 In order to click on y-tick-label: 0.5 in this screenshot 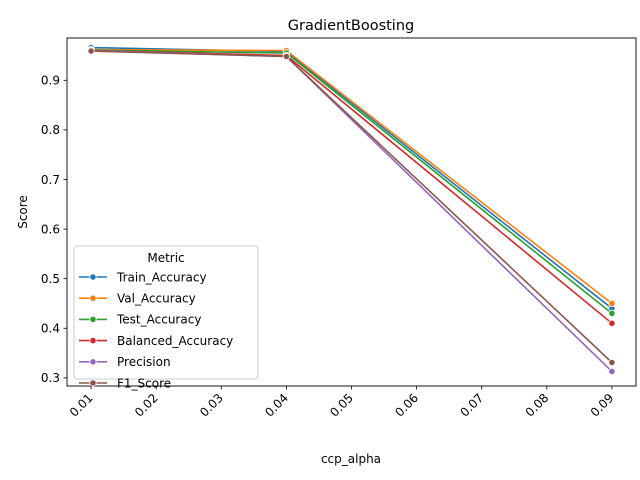, I will do `click(50, 279)`.